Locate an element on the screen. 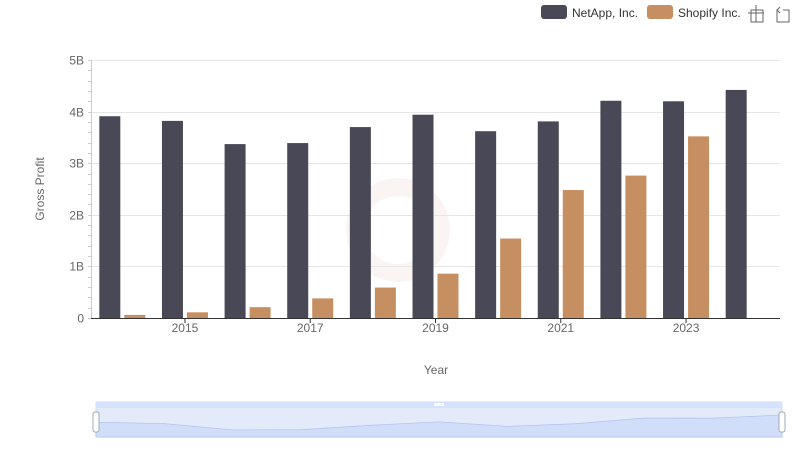 The height and width of the screenshot is (461, 800). bar-shopify-2015 is located at coordinates (197, 315).